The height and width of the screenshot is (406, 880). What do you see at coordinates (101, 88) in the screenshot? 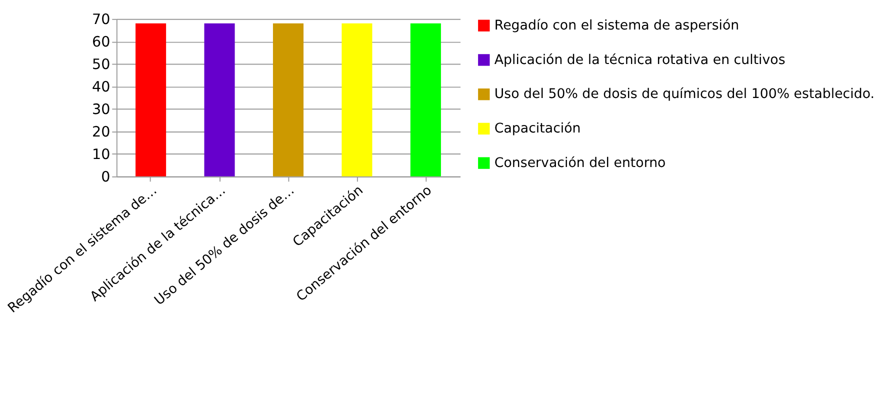
I see `y-tick-label: 40` at bounding box center [101, 88].